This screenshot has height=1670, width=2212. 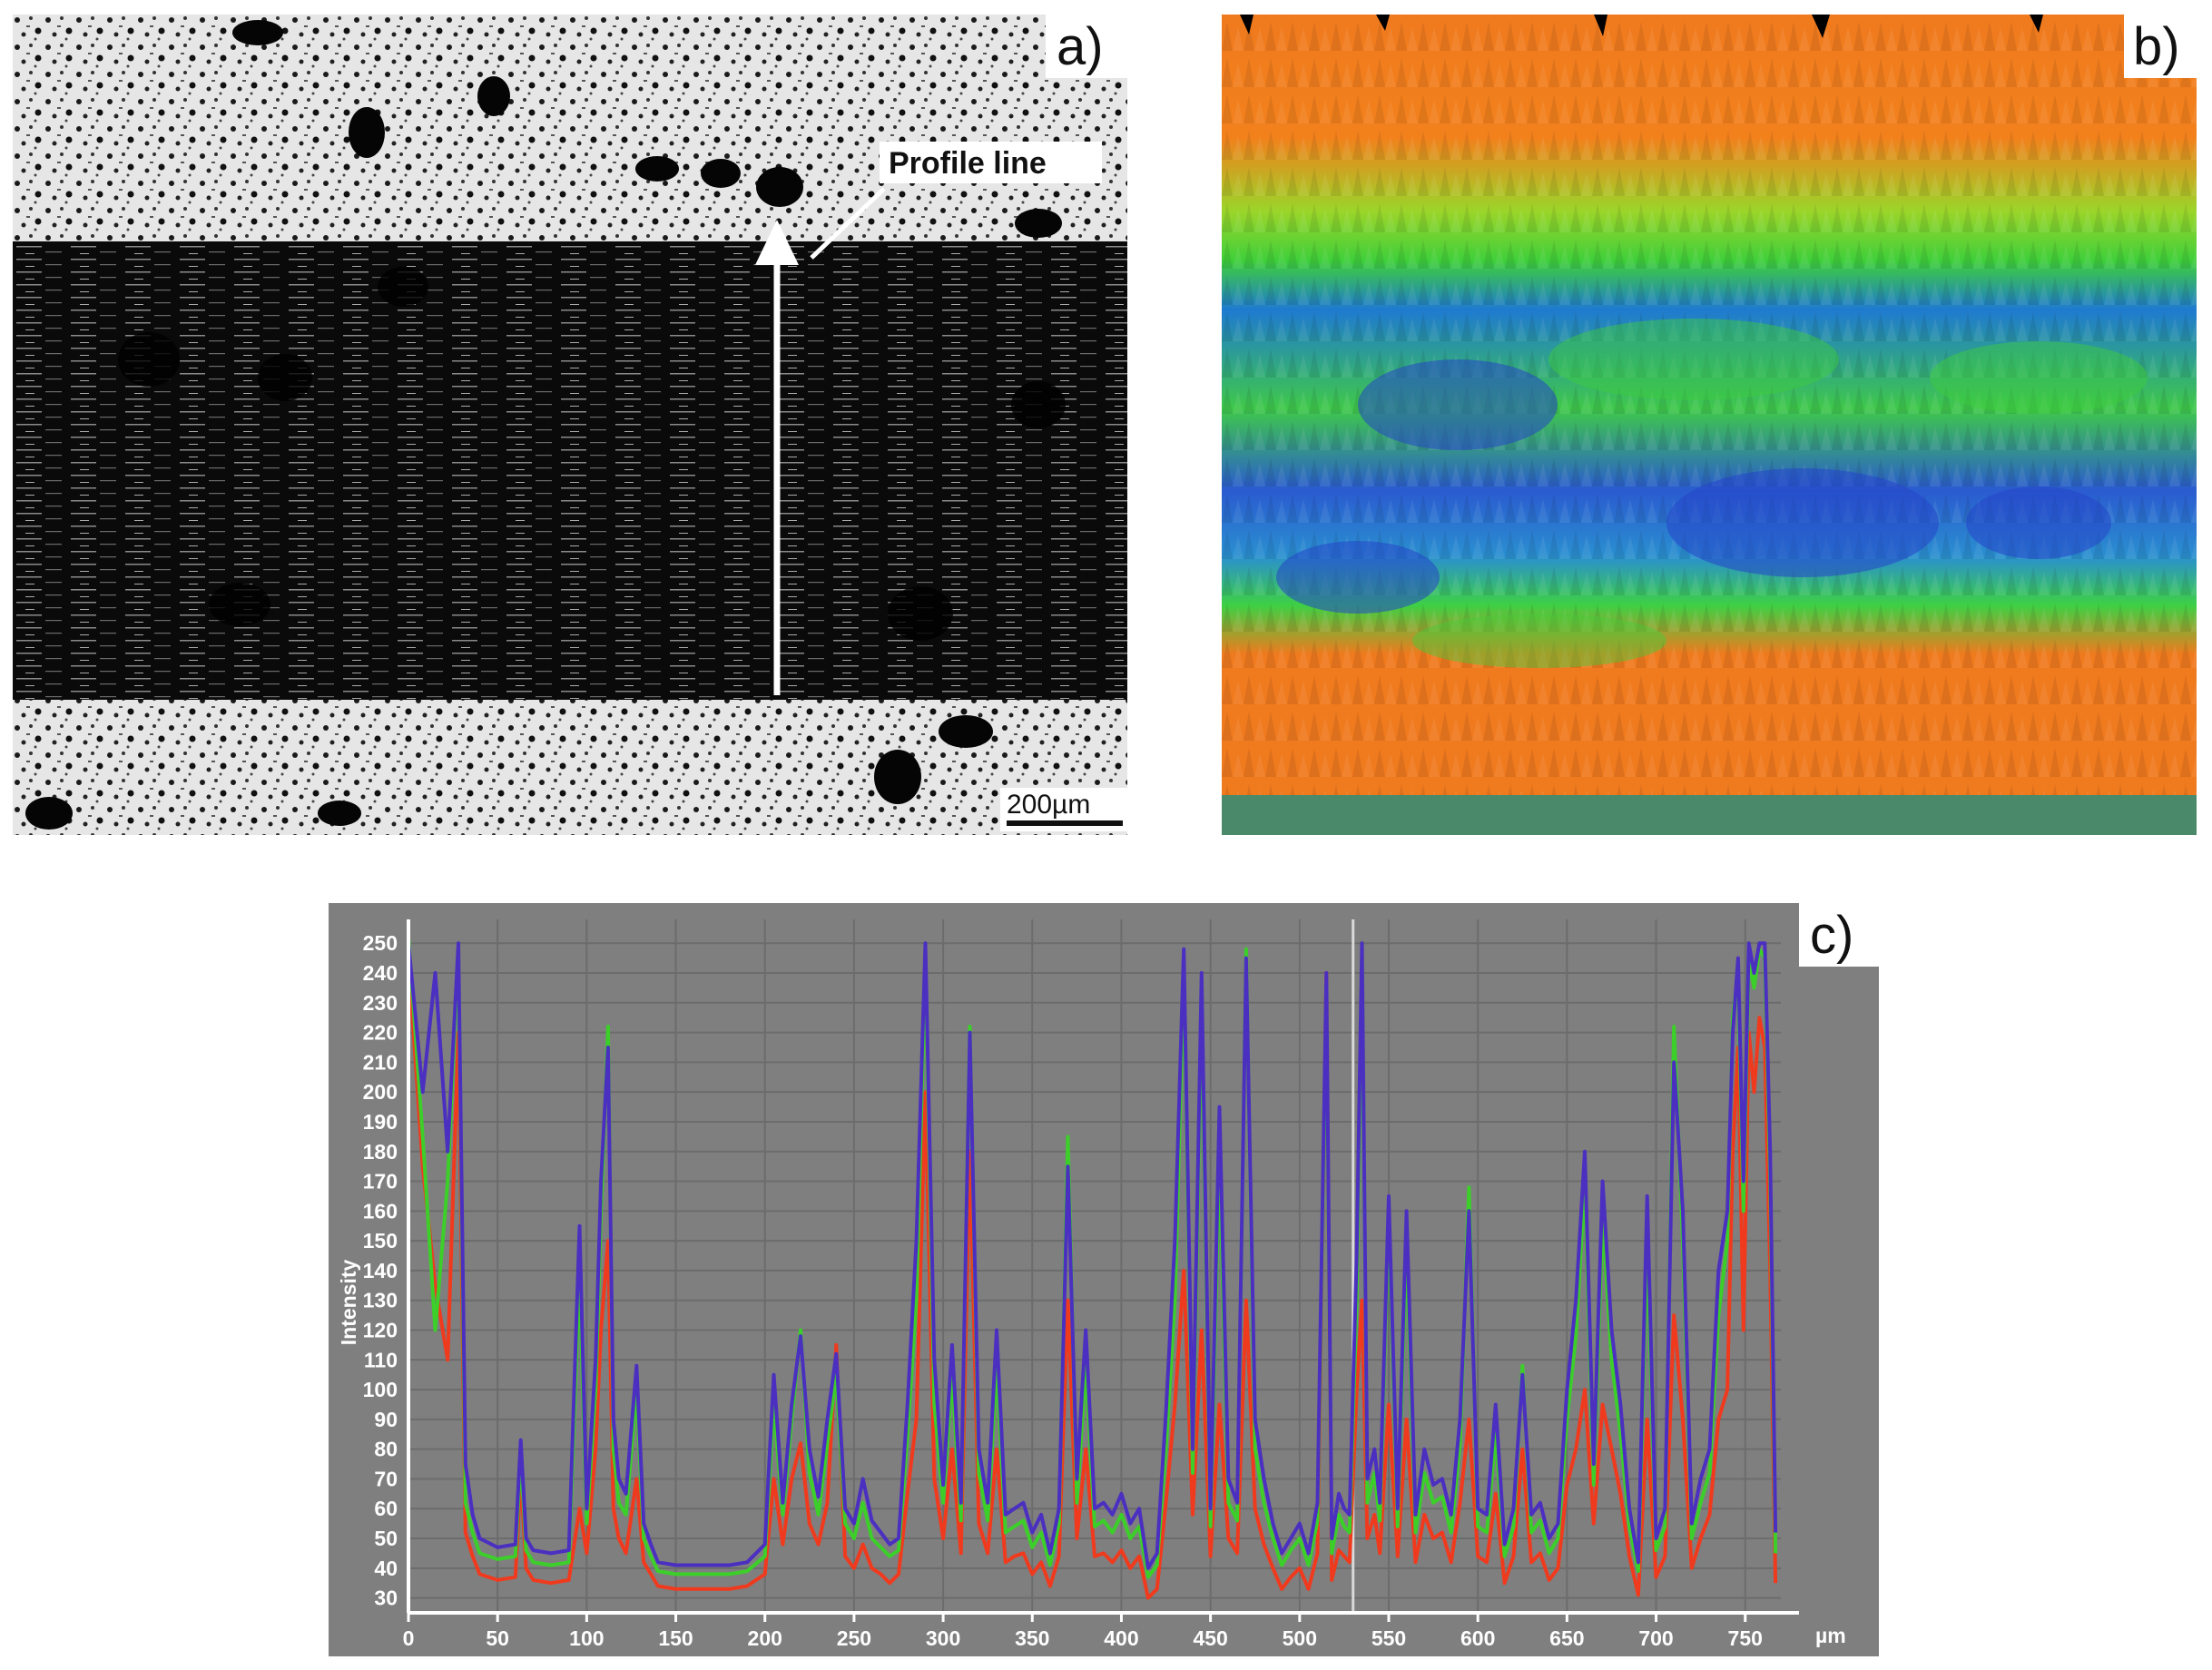 What do you see at coordinates (380, 1122) in the screenshot?
I see `y-tick-label: 190` at bounding box center [380, 1122].